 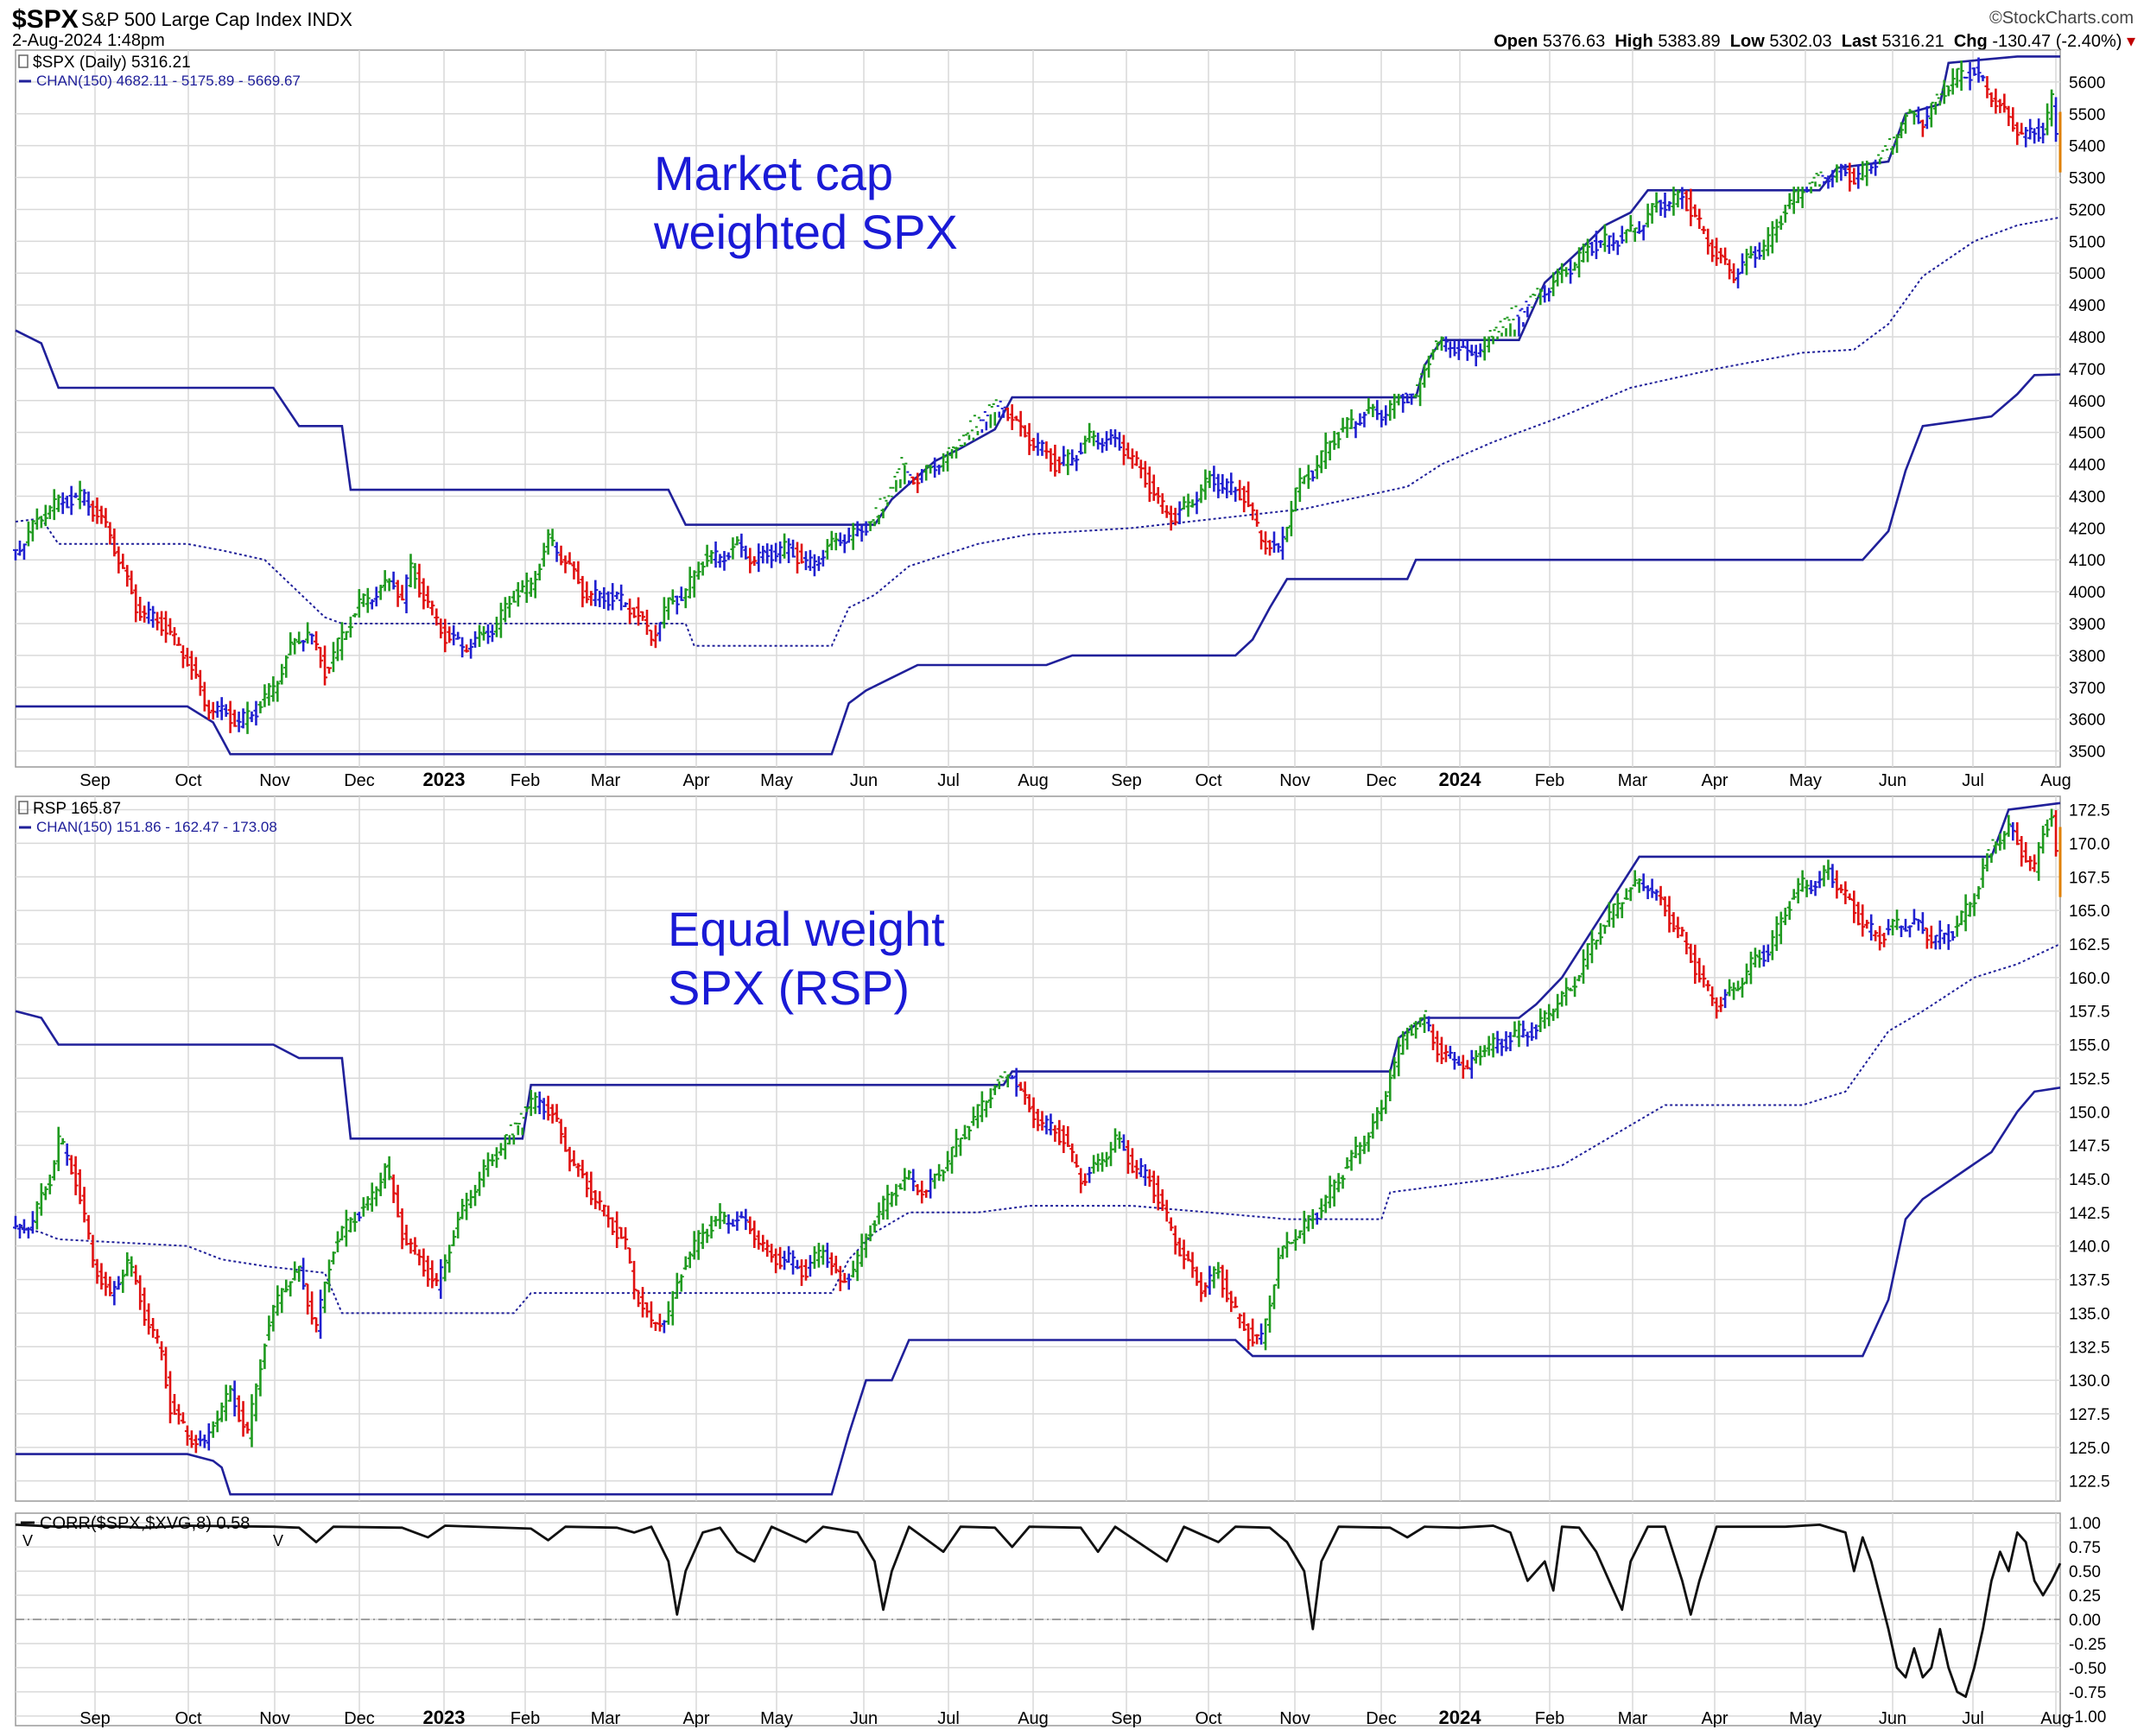 What do you see at coordinates (2087, 115) in the screenshot?
I see `y-tick-label: 5500` at bounding box center [2087, 115].